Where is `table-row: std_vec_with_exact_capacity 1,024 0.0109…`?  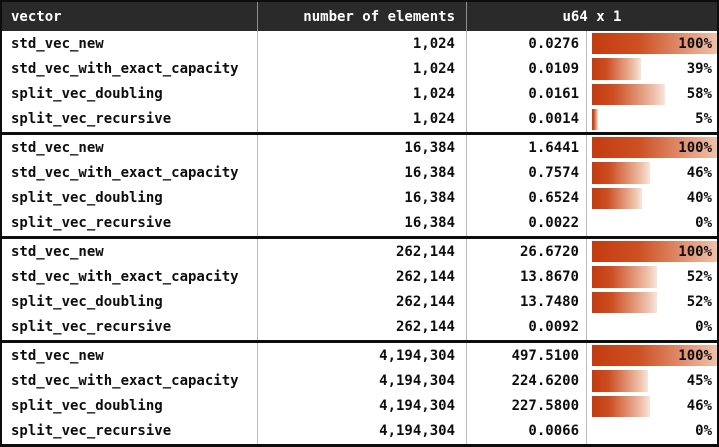 table-row: std_vec_with_exact_capacity 1,024 0.0109… is located at coordinates (359, 69).